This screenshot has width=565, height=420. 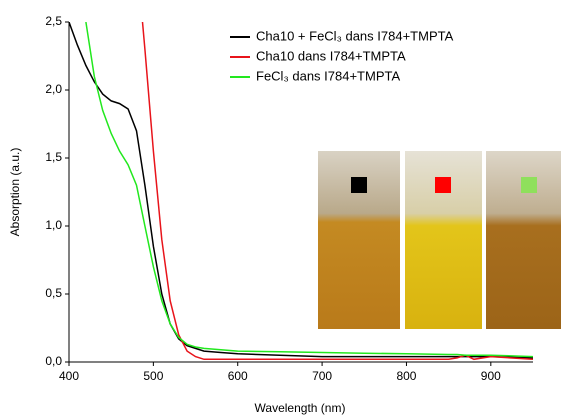 What do you see at coordinates (355, 35) in the screenshot?
I see `legend-label: Cha10 + FeCl₃ dans I784+TMPTA` at bounding box center [355, 35].